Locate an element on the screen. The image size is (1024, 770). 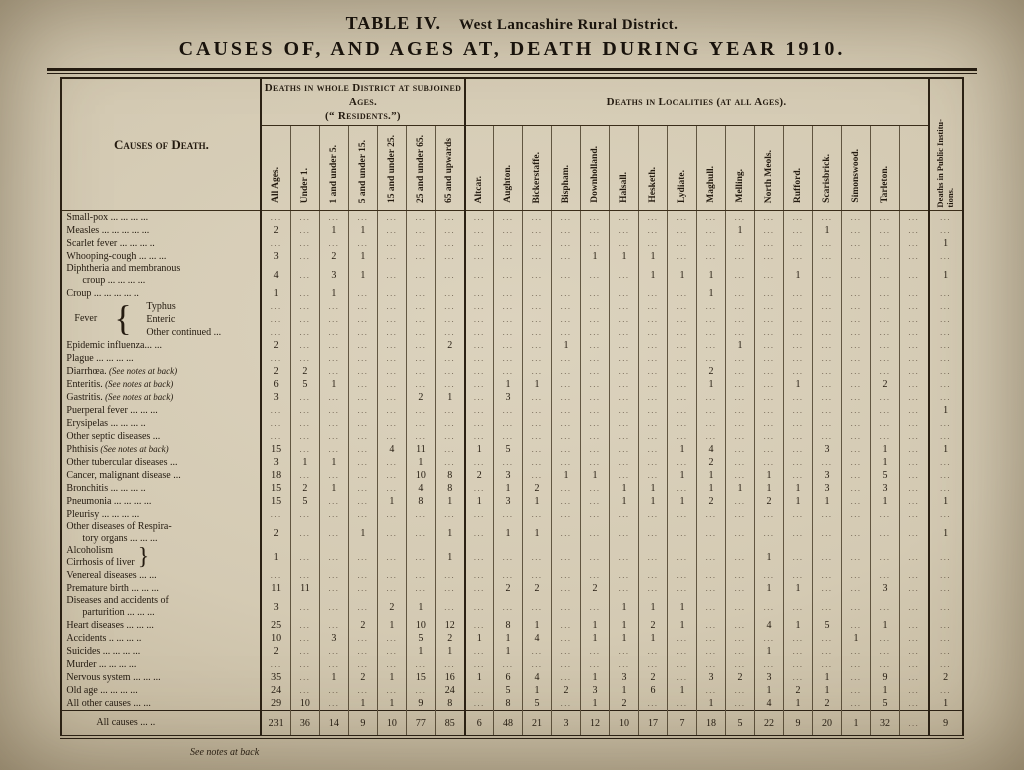
footer-note-text: See notes at back is located at coordinates (225, 752).